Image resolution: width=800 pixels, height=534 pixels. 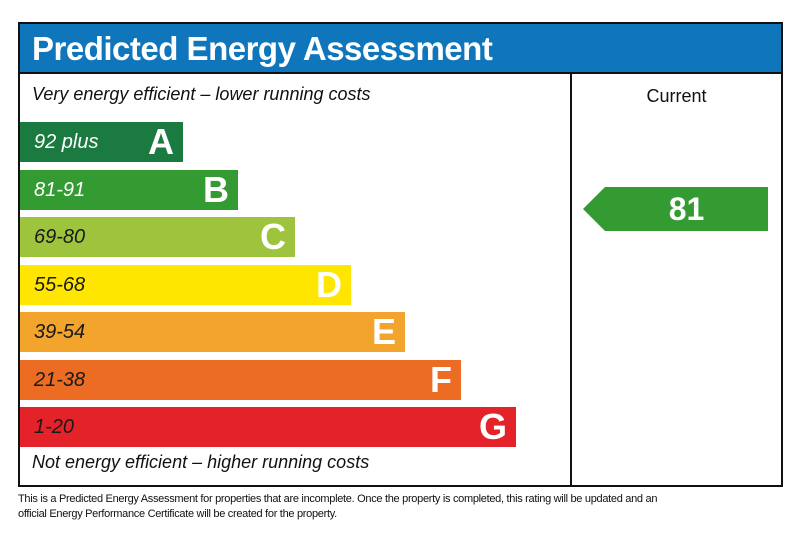 I want to click on band-letter: F, so click(x=441, y=379).